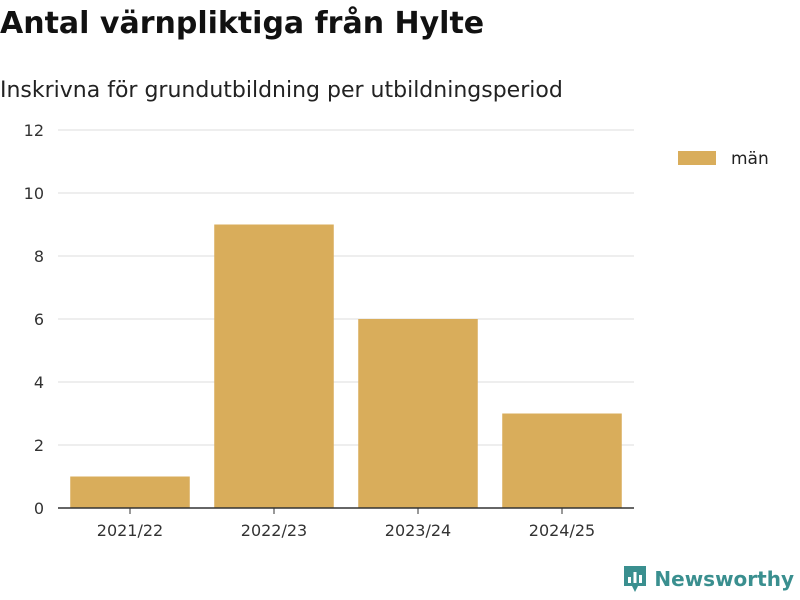  I want to click on brand-name: Newsworthy, so click(724, 579).